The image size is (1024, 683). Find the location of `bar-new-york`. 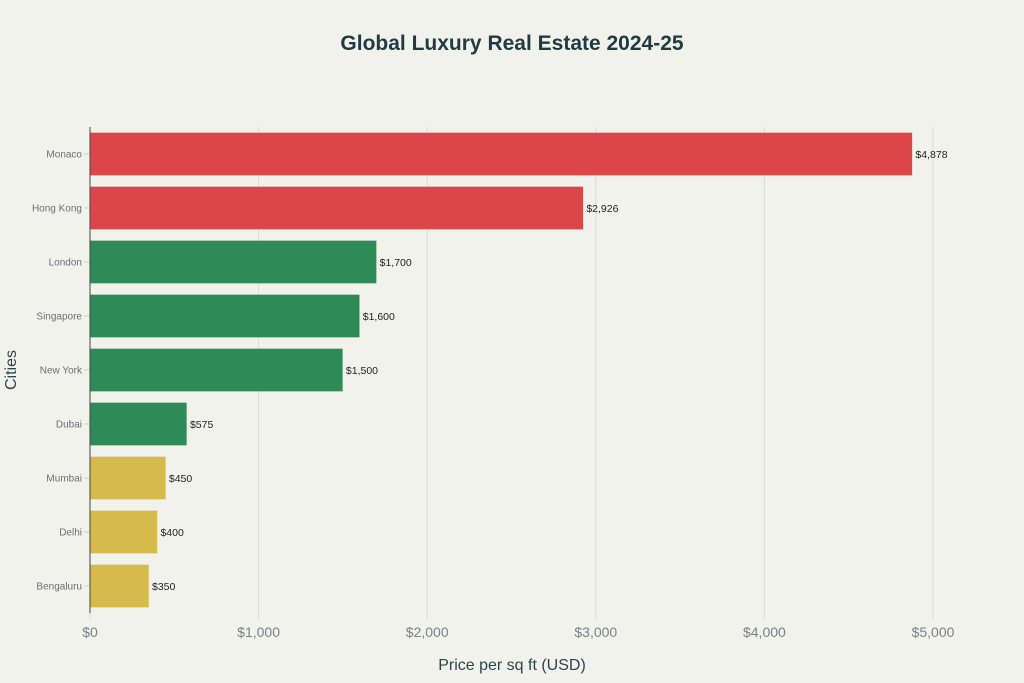

bar-new-york is located at coordinates (216, 370).